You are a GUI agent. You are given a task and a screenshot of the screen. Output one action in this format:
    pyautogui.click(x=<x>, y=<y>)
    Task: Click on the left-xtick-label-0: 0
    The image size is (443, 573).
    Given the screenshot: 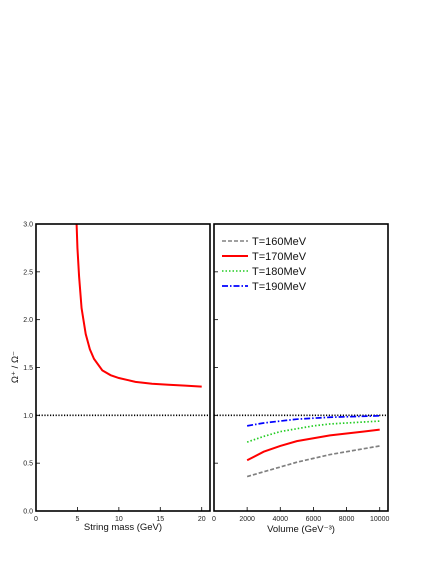 What is the action you would take?
    pyautogui.click(x=36, y=519)
    